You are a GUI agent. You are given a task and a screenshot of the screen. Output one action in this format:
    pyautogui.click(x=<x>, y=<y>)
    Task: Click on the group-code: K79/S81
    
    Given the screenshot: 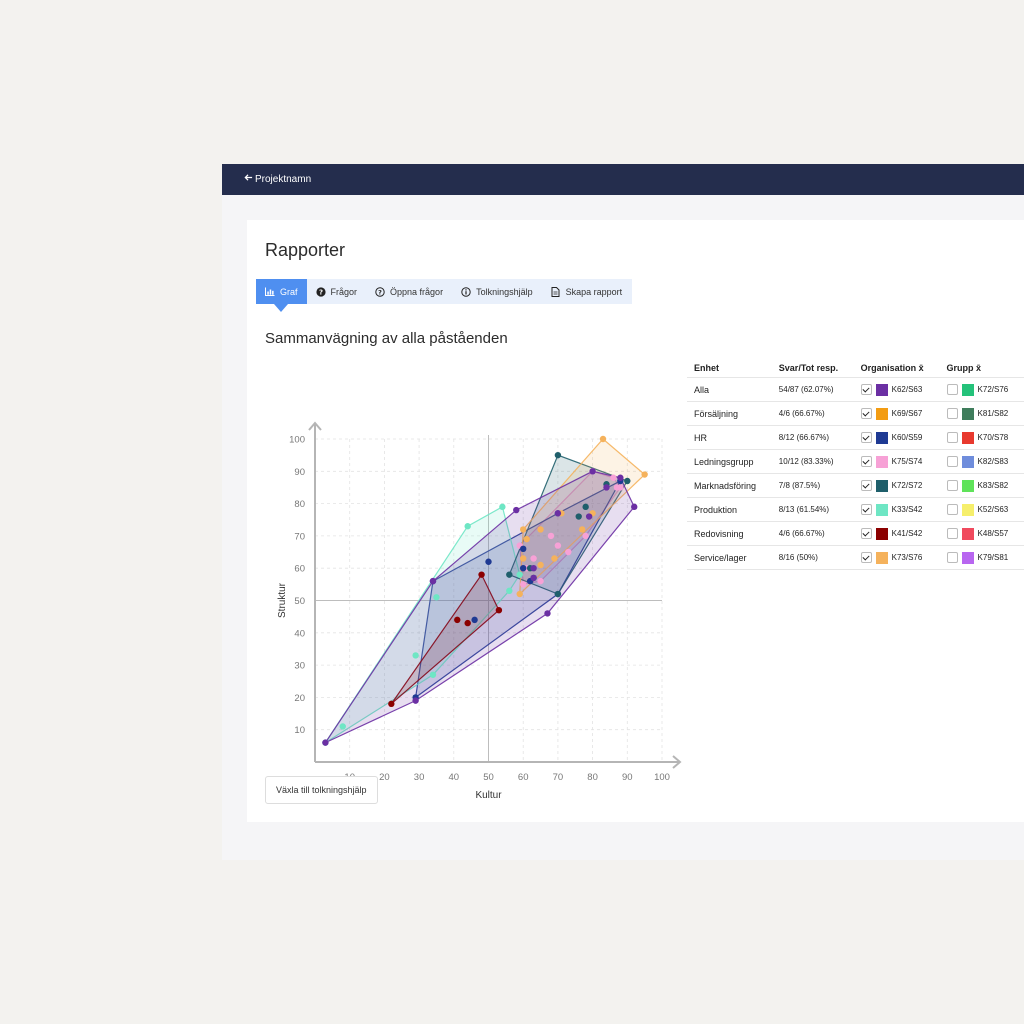 What is the action you would take?
    pyautogui.click(x=993, y=557)
    